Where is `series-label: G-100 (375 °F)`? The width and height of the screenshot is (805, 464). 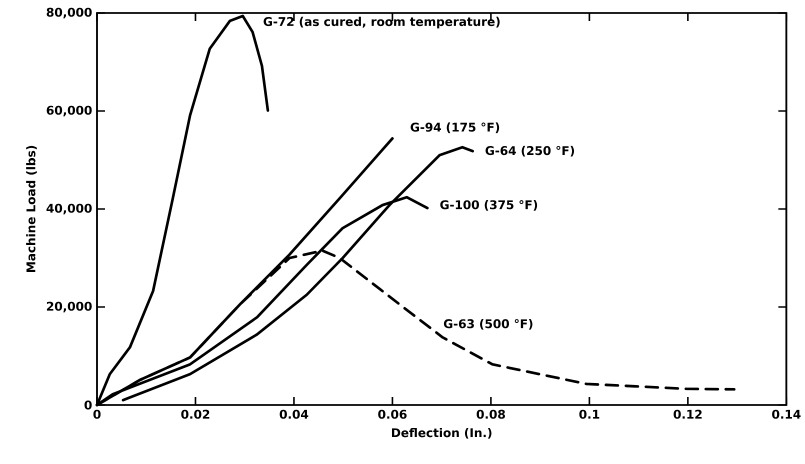 series-label: G-100 (375 °F) is located at coordinates (489, 205).